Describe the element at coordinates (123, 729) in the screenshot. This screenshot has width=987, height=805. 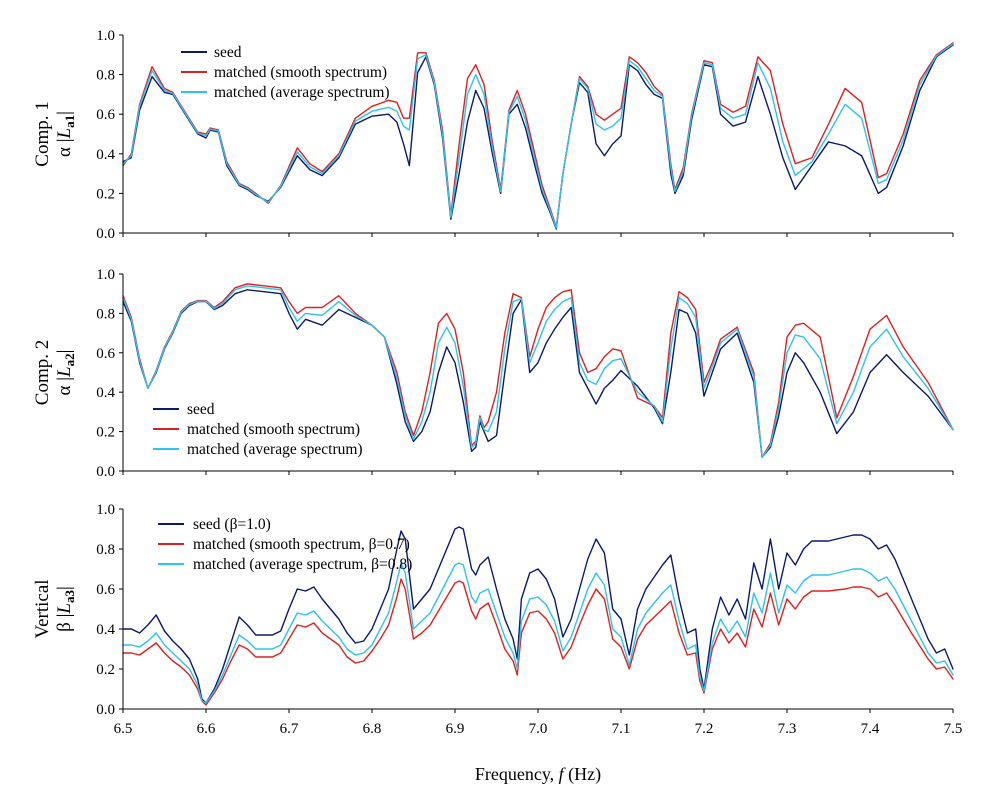
I see `x-tick-label: 6.5` at that location.